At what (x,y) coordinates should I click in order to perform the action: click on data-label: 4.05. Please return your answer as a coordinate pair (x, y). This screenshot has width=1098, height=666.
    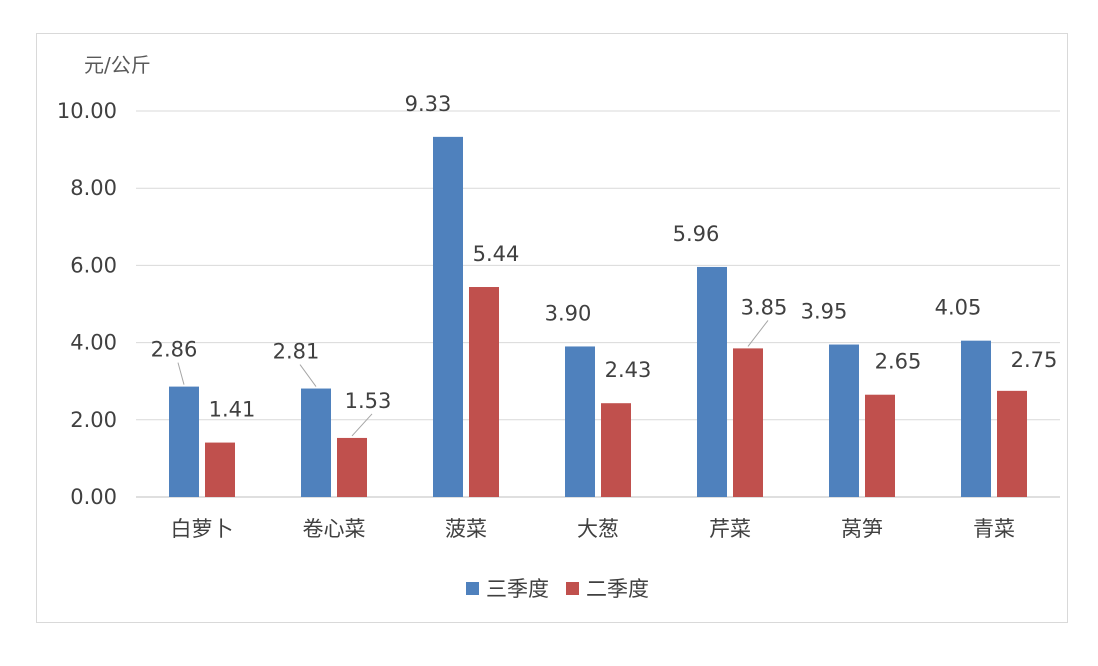
    Looking at the image, I should click on (958, 308).